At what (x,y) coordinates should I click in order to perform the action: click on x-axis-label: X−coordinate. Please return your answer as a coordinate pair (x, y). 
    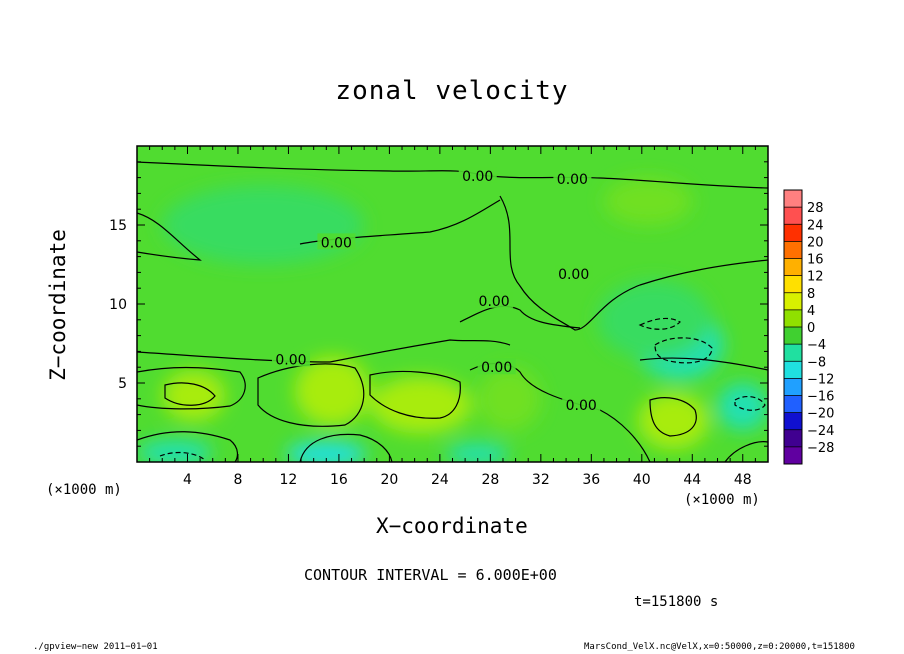
    Looking at the image, I should click on (452, 526).